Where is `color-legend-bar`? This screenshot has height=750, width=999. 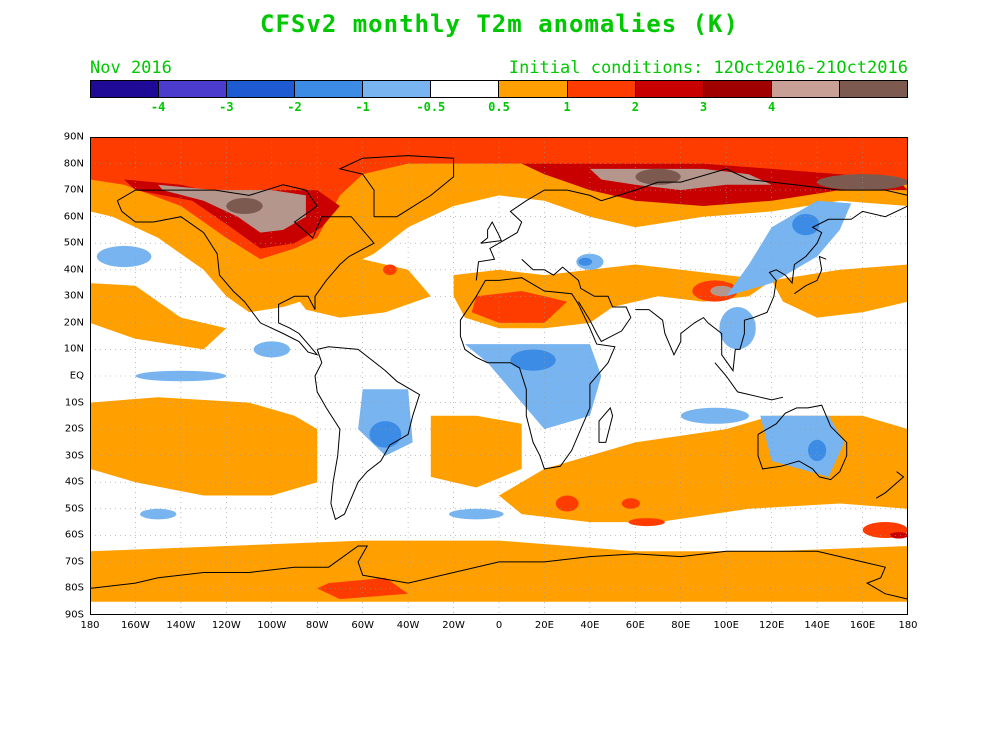
color-legend-bar is located at coordinates (499, 89).